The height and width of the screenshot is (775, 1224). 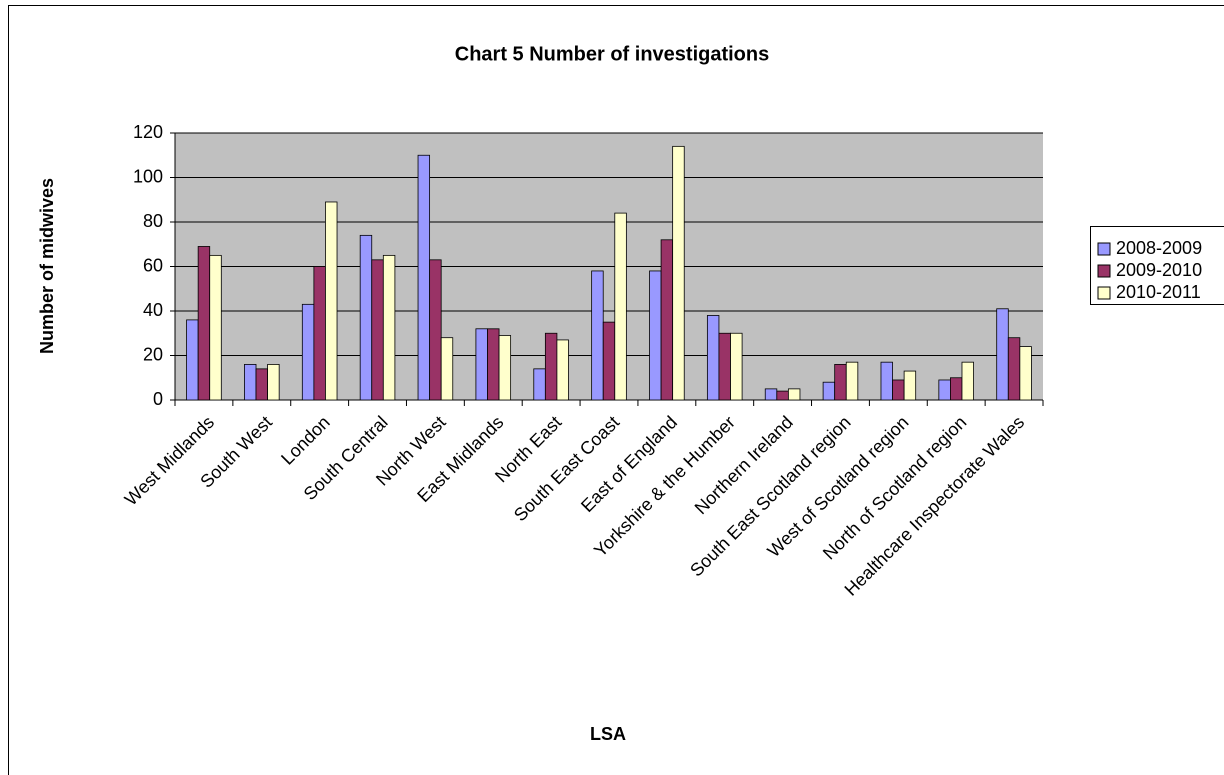 I want to click on y-tick-label: 40, so click(x=153, y=310).